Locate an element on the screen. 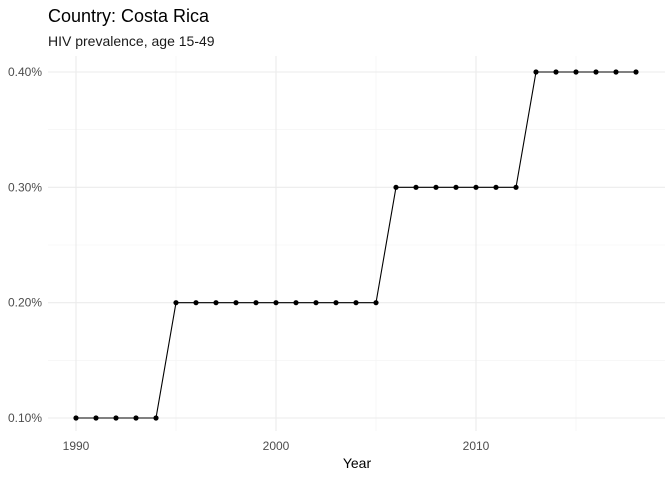 The image size is (672, 480). x-axis-ticks: 1990 2000 2010 is located at coordinates (276, 446).